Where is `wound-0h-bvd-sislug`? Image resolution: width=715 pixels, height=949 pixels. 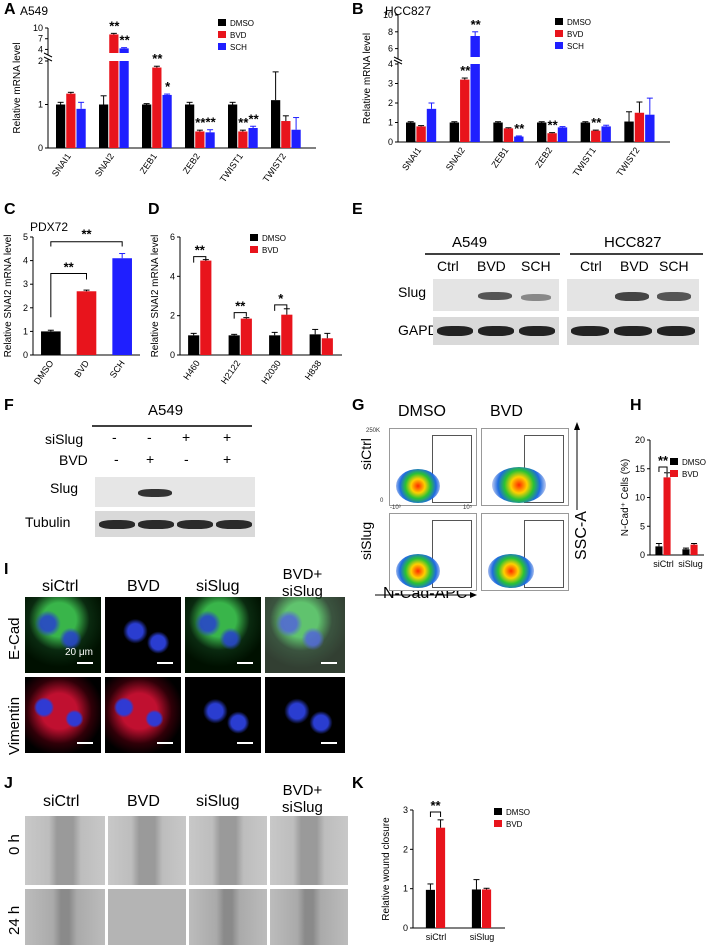 wound-0h-bvd-sislug is located at coordinates (309, 850).